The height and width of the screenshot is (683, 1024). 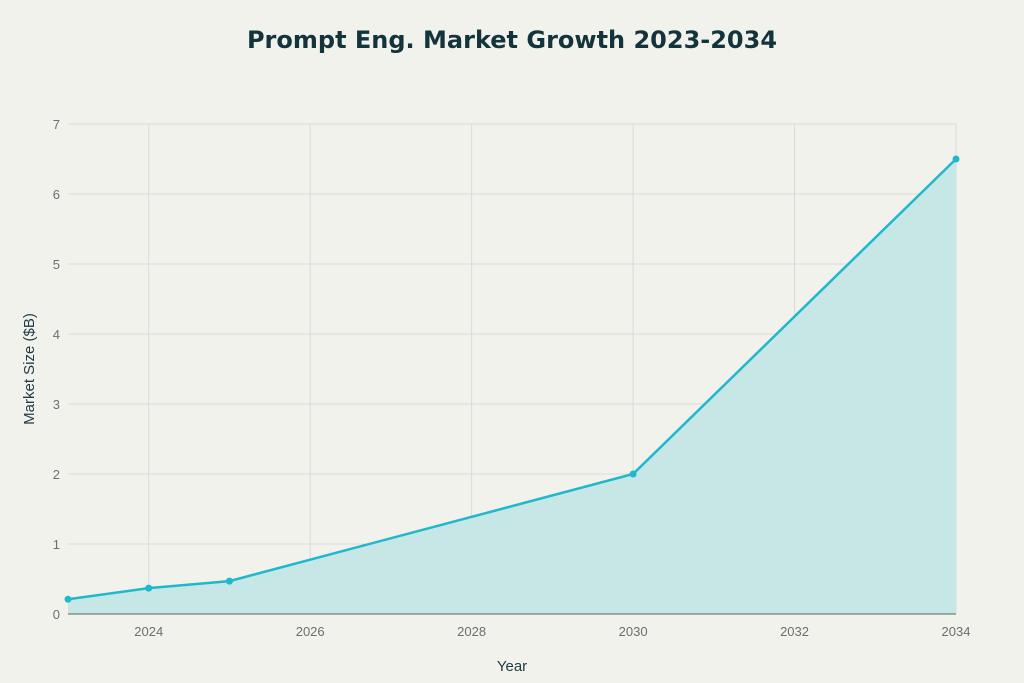 What do you see at coordinates (56, 264) in the screenshot?
I see `y-tick-label: 5` at bounding box center [56, 264].